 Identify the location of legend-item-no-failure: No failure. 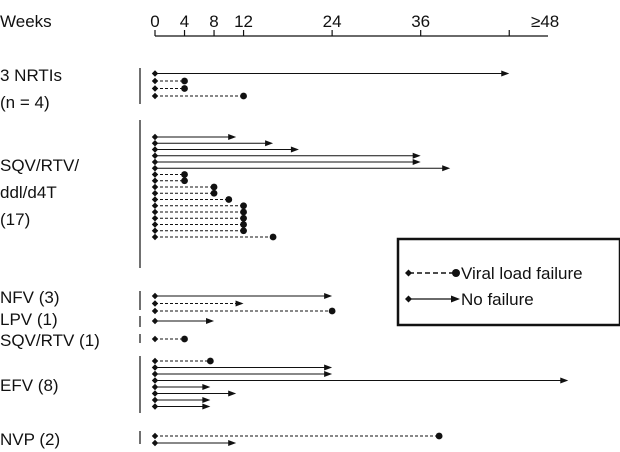
(469, 299).